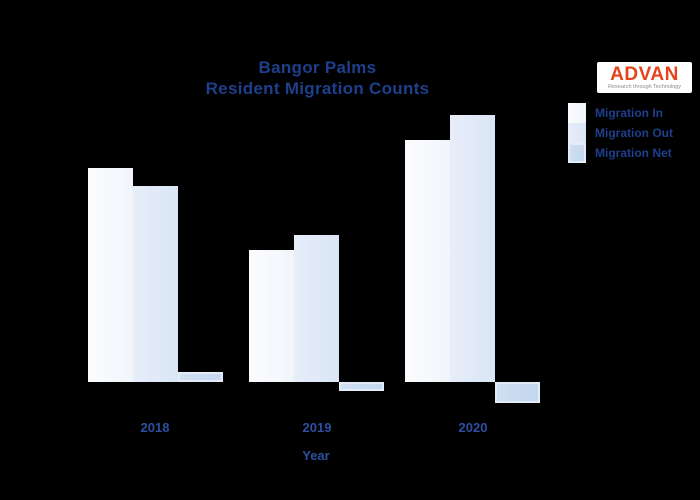 Image resolution: width=700 pixels, height=500 pixels. What do you see at coordinates (361, 386) in the screenshot?
I see `bar-migration-net-2019` at bounding box center [361, 386].